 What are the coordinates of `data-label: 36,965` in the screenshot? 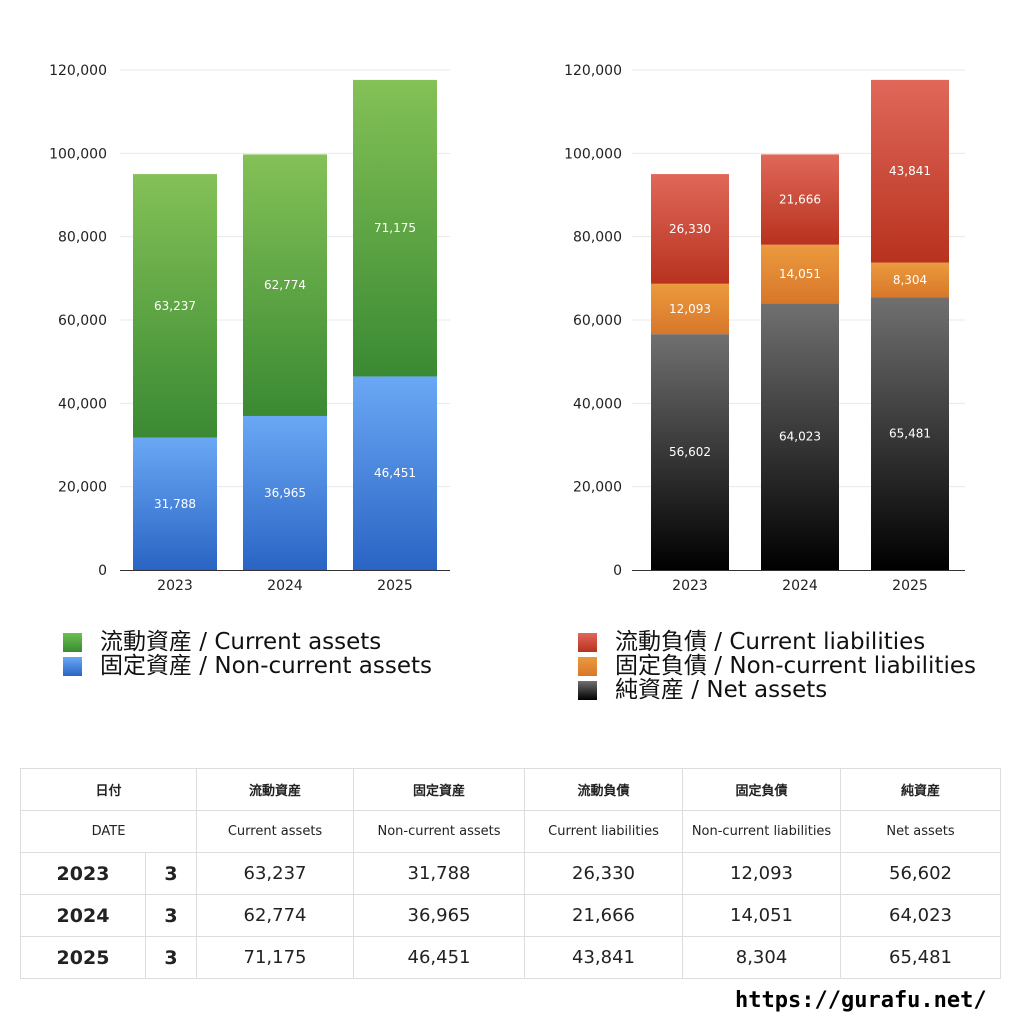 It's located at (285, 493).